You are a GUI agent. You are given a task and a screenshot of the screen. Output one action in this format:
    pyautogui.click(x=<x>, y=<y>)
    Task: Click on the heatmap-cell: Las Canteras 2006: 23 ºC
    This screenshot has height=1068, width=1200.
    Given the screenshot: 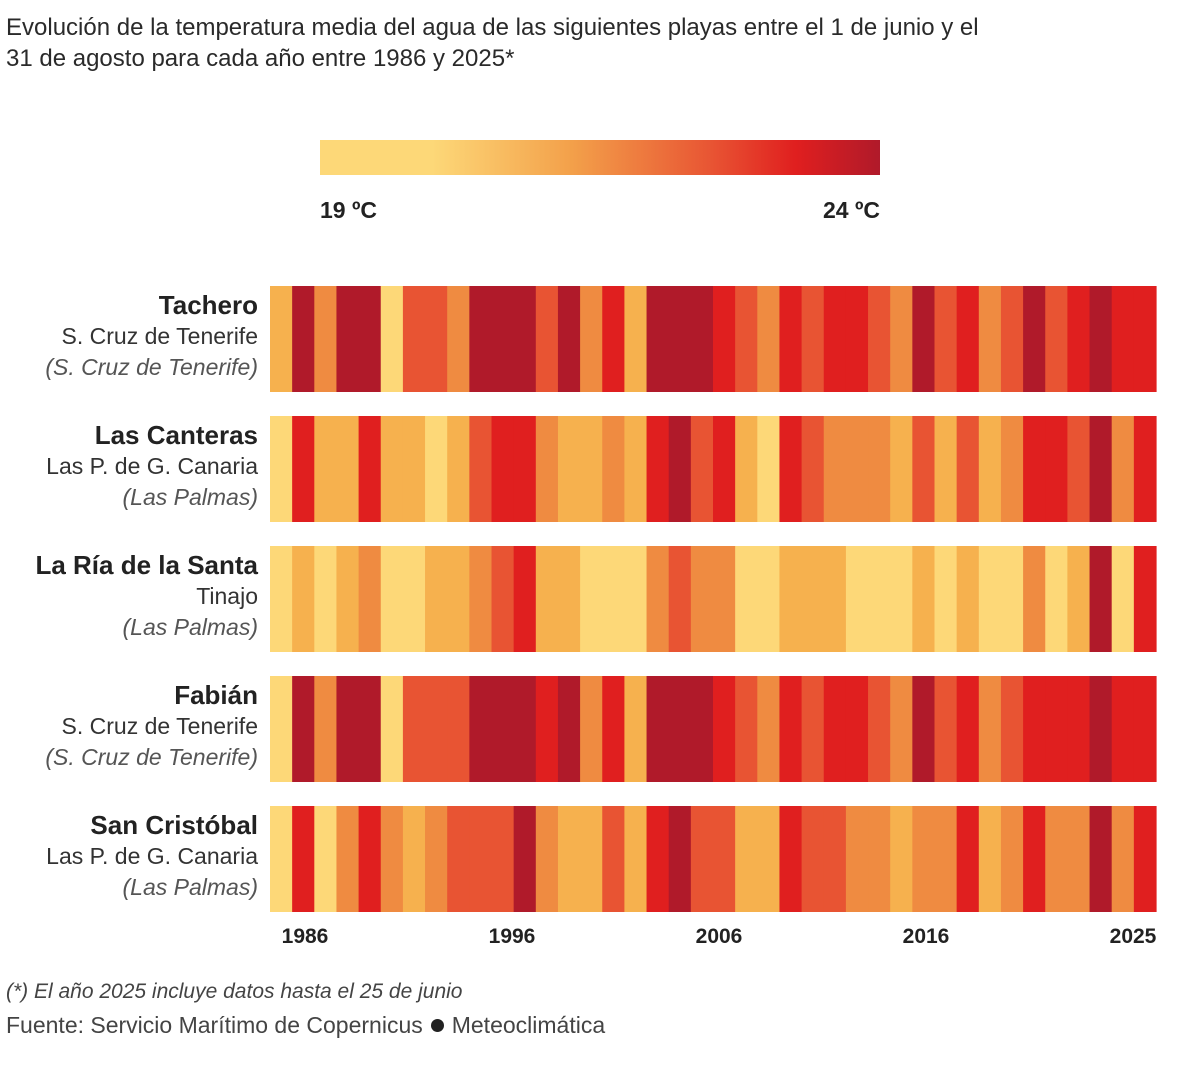 What is the action you would take?
    pyautogui.click(x=724, y=469)
    